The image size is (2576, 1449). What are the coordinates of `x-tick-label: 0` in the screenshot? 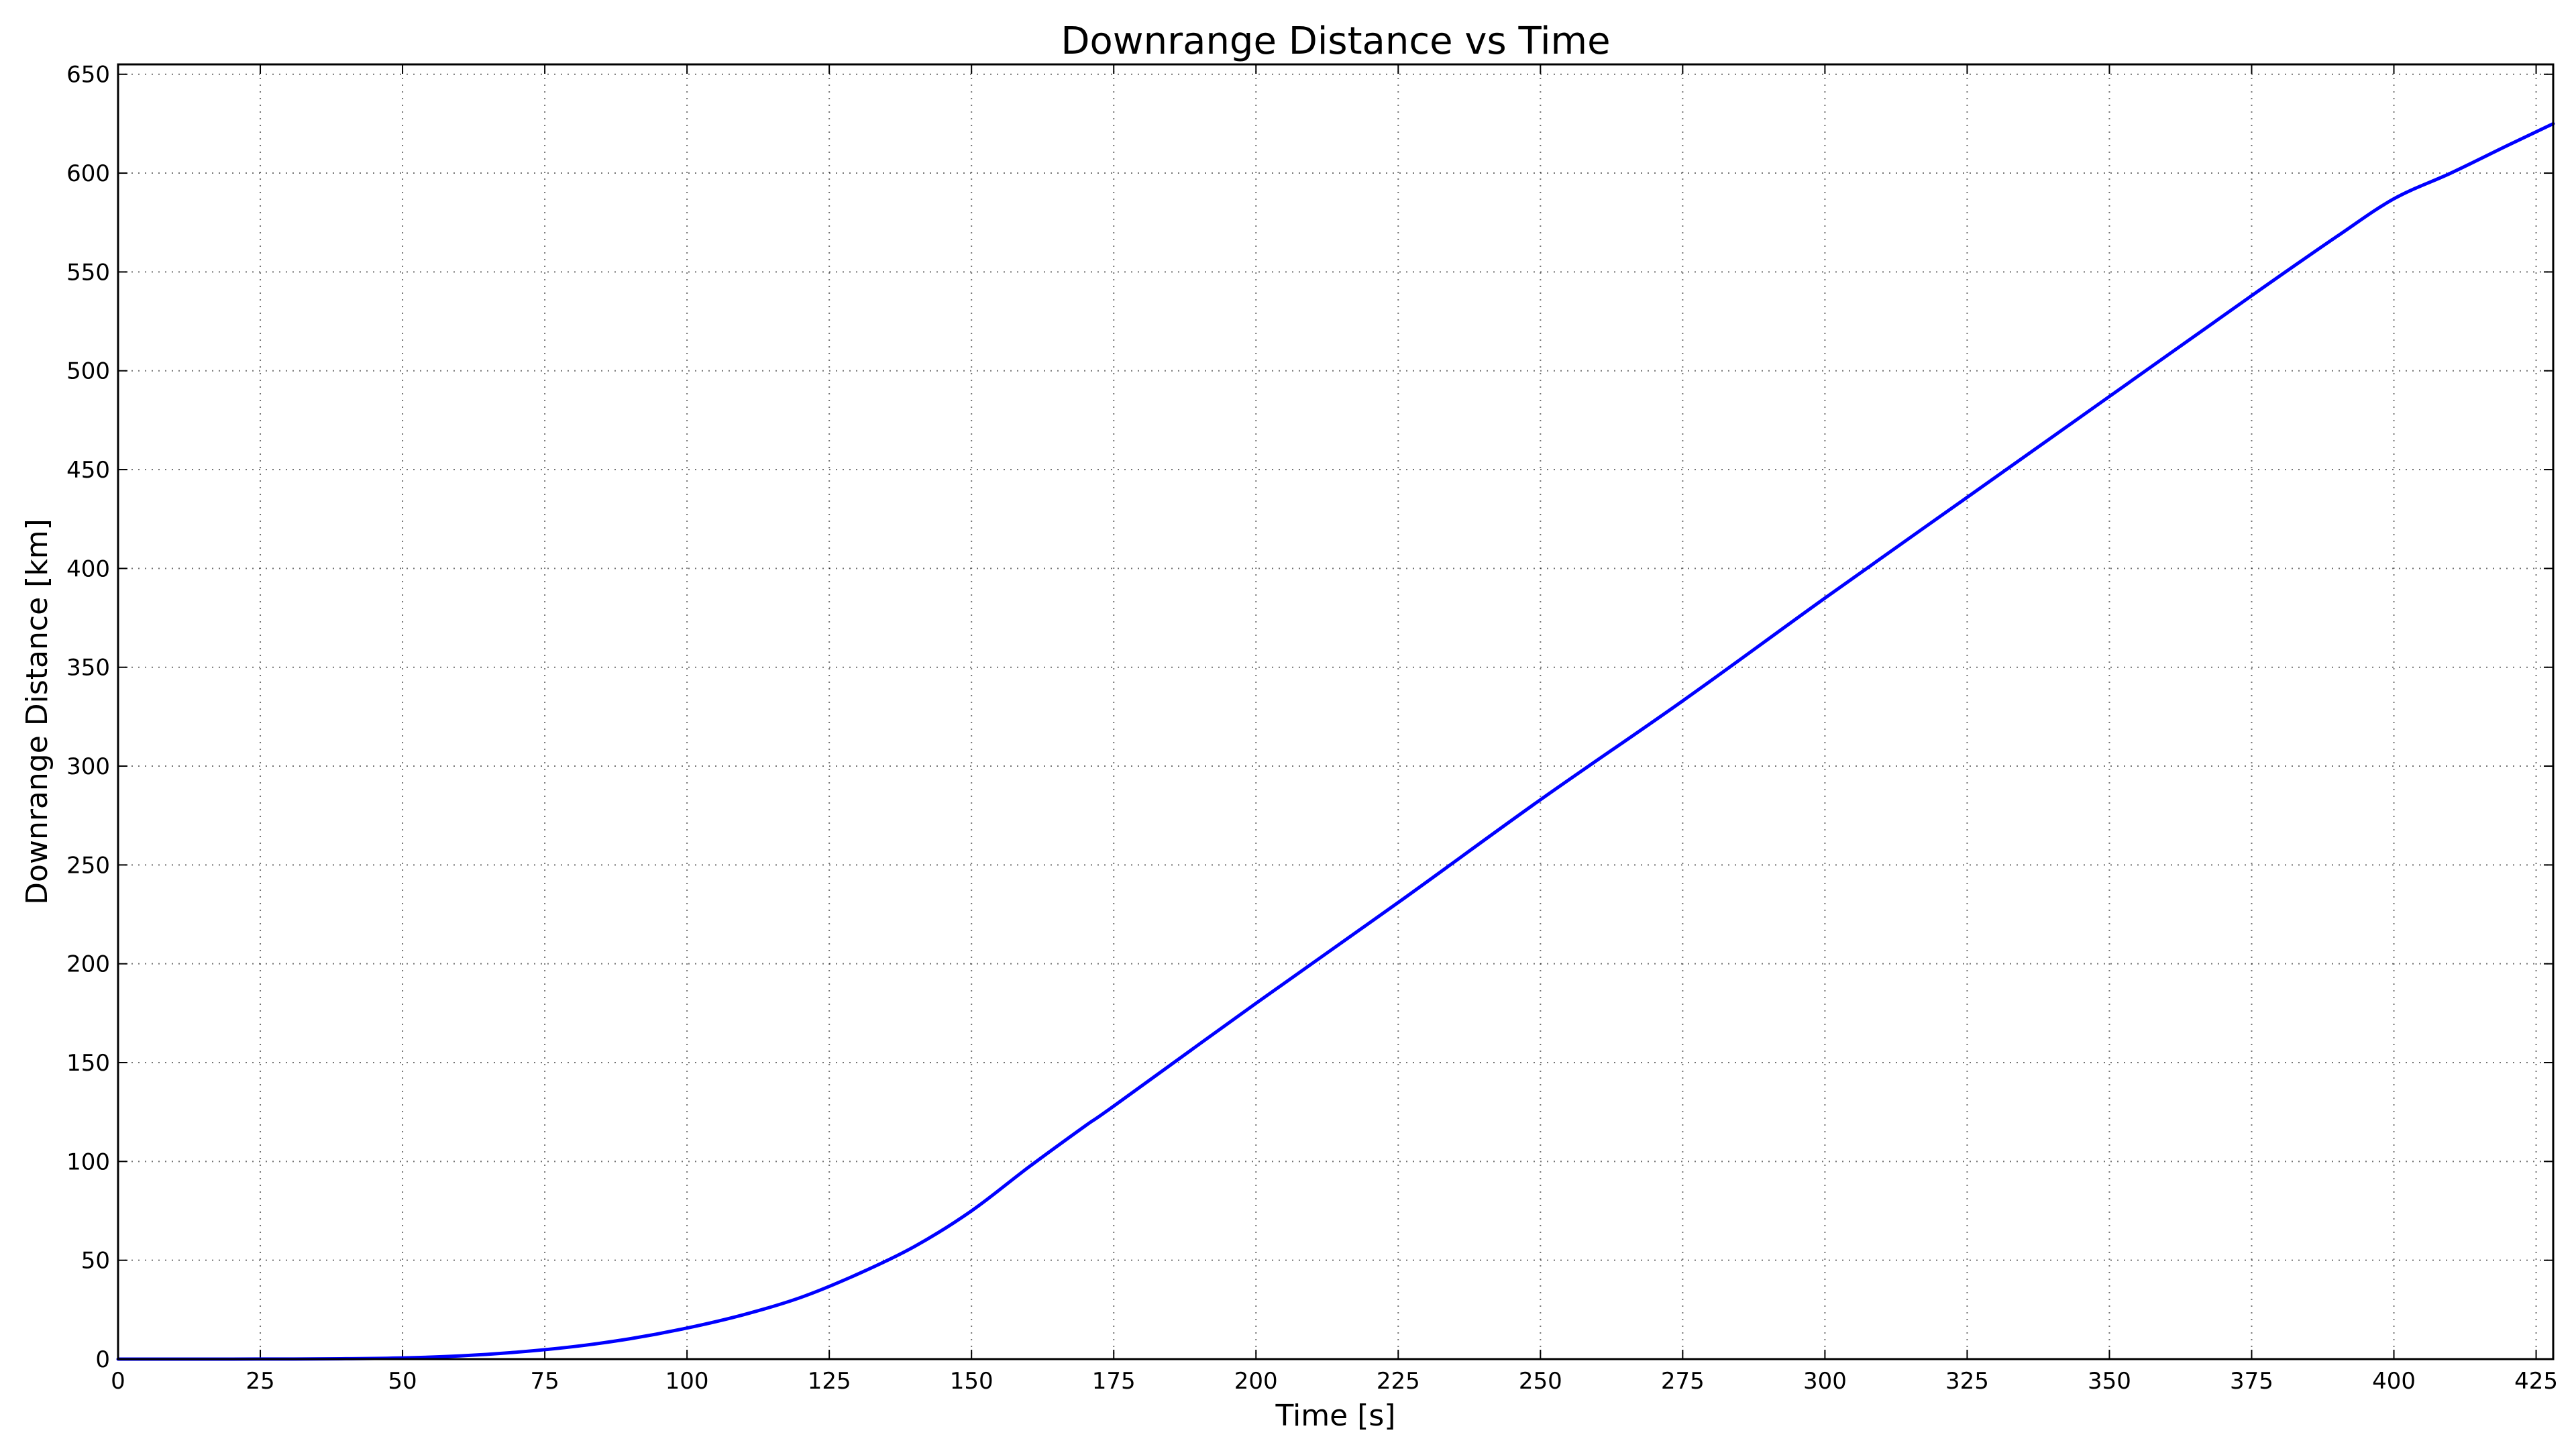 It's located at (118, 1381).